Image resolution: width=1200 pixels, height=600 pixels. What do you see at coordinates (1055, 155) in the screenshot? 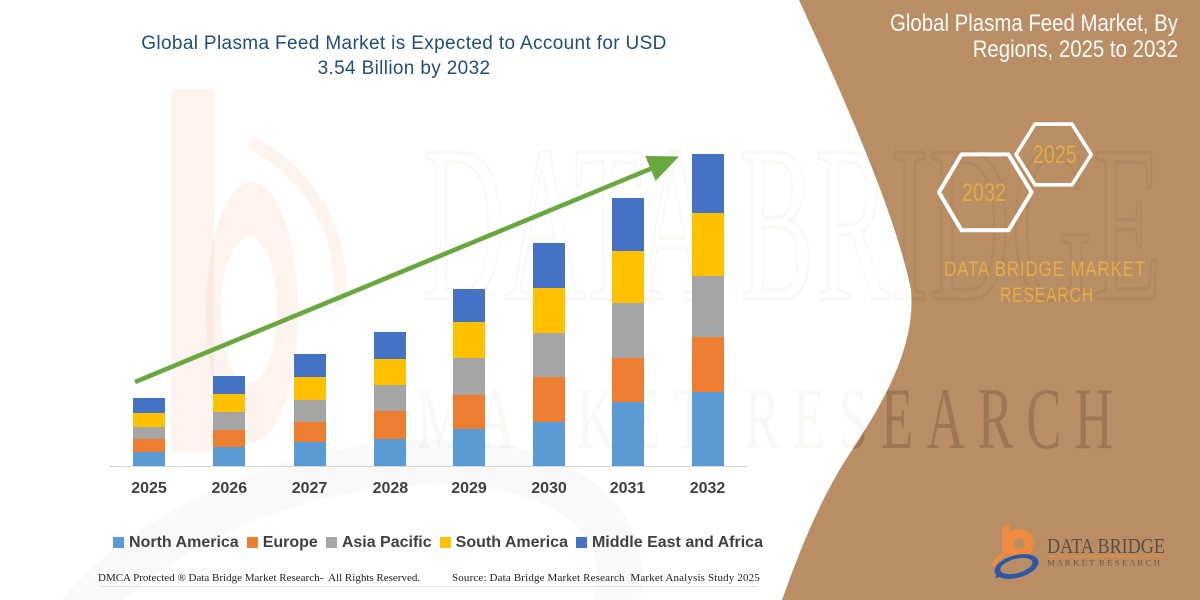
I see `svg-text: 2025` at bounding box center [1055, 155].